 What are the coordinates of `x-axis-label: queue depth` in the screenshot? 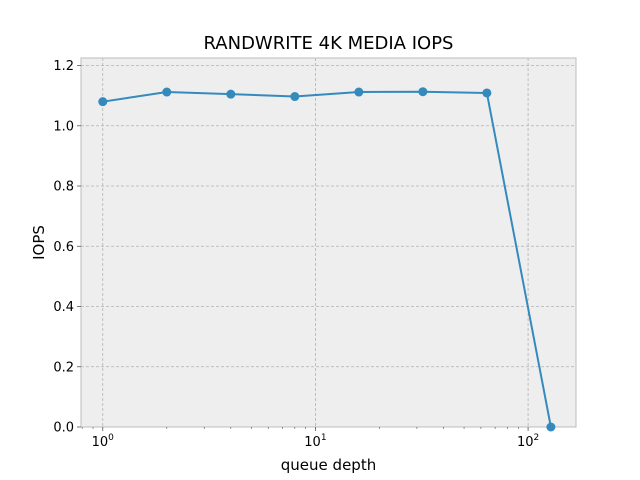 It's located at (328, 465).